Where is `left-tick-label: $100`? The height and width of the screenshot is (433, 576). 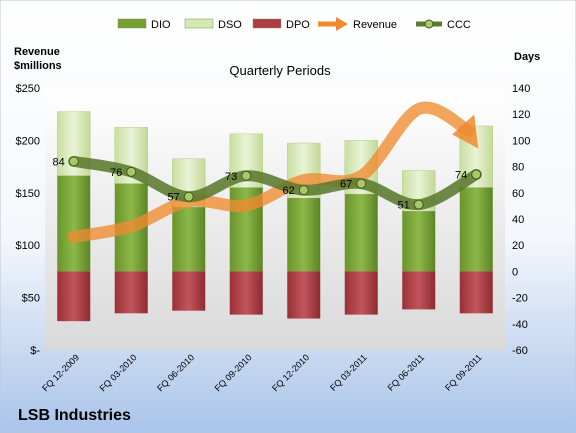
left-tick-label: $100 is located at coordinates (28, 246).